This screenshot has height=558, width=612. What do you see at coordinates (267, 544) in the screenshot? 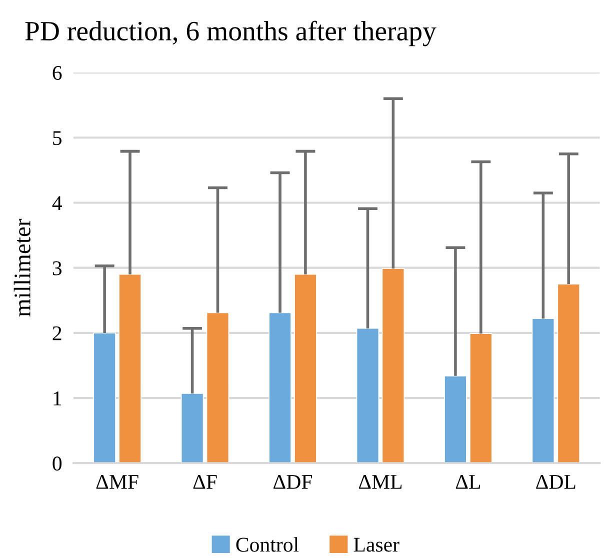
I see `legend-label: Control` at bounding box center [267, 544].